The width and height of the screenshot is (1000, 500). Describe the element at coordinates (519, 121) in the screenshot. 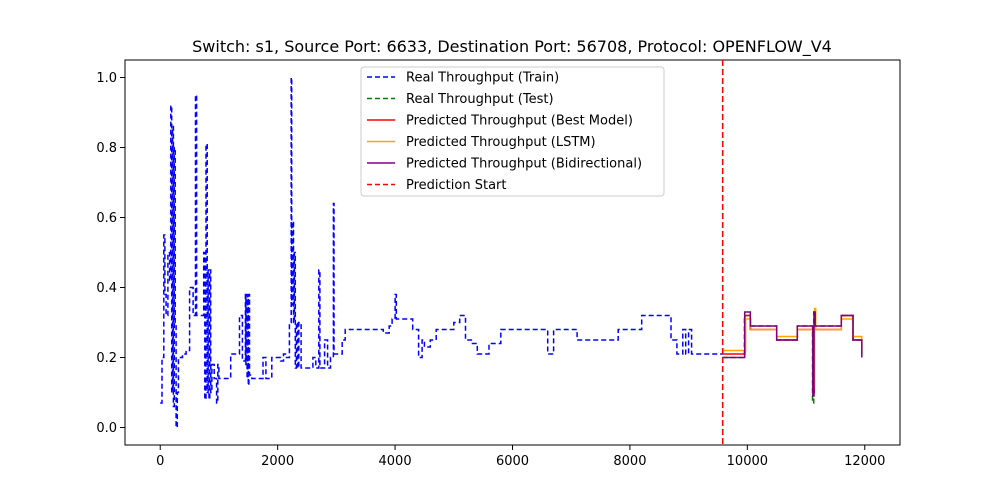

I see `legend-label: Predicted Throughput (Best Model)` at that location.